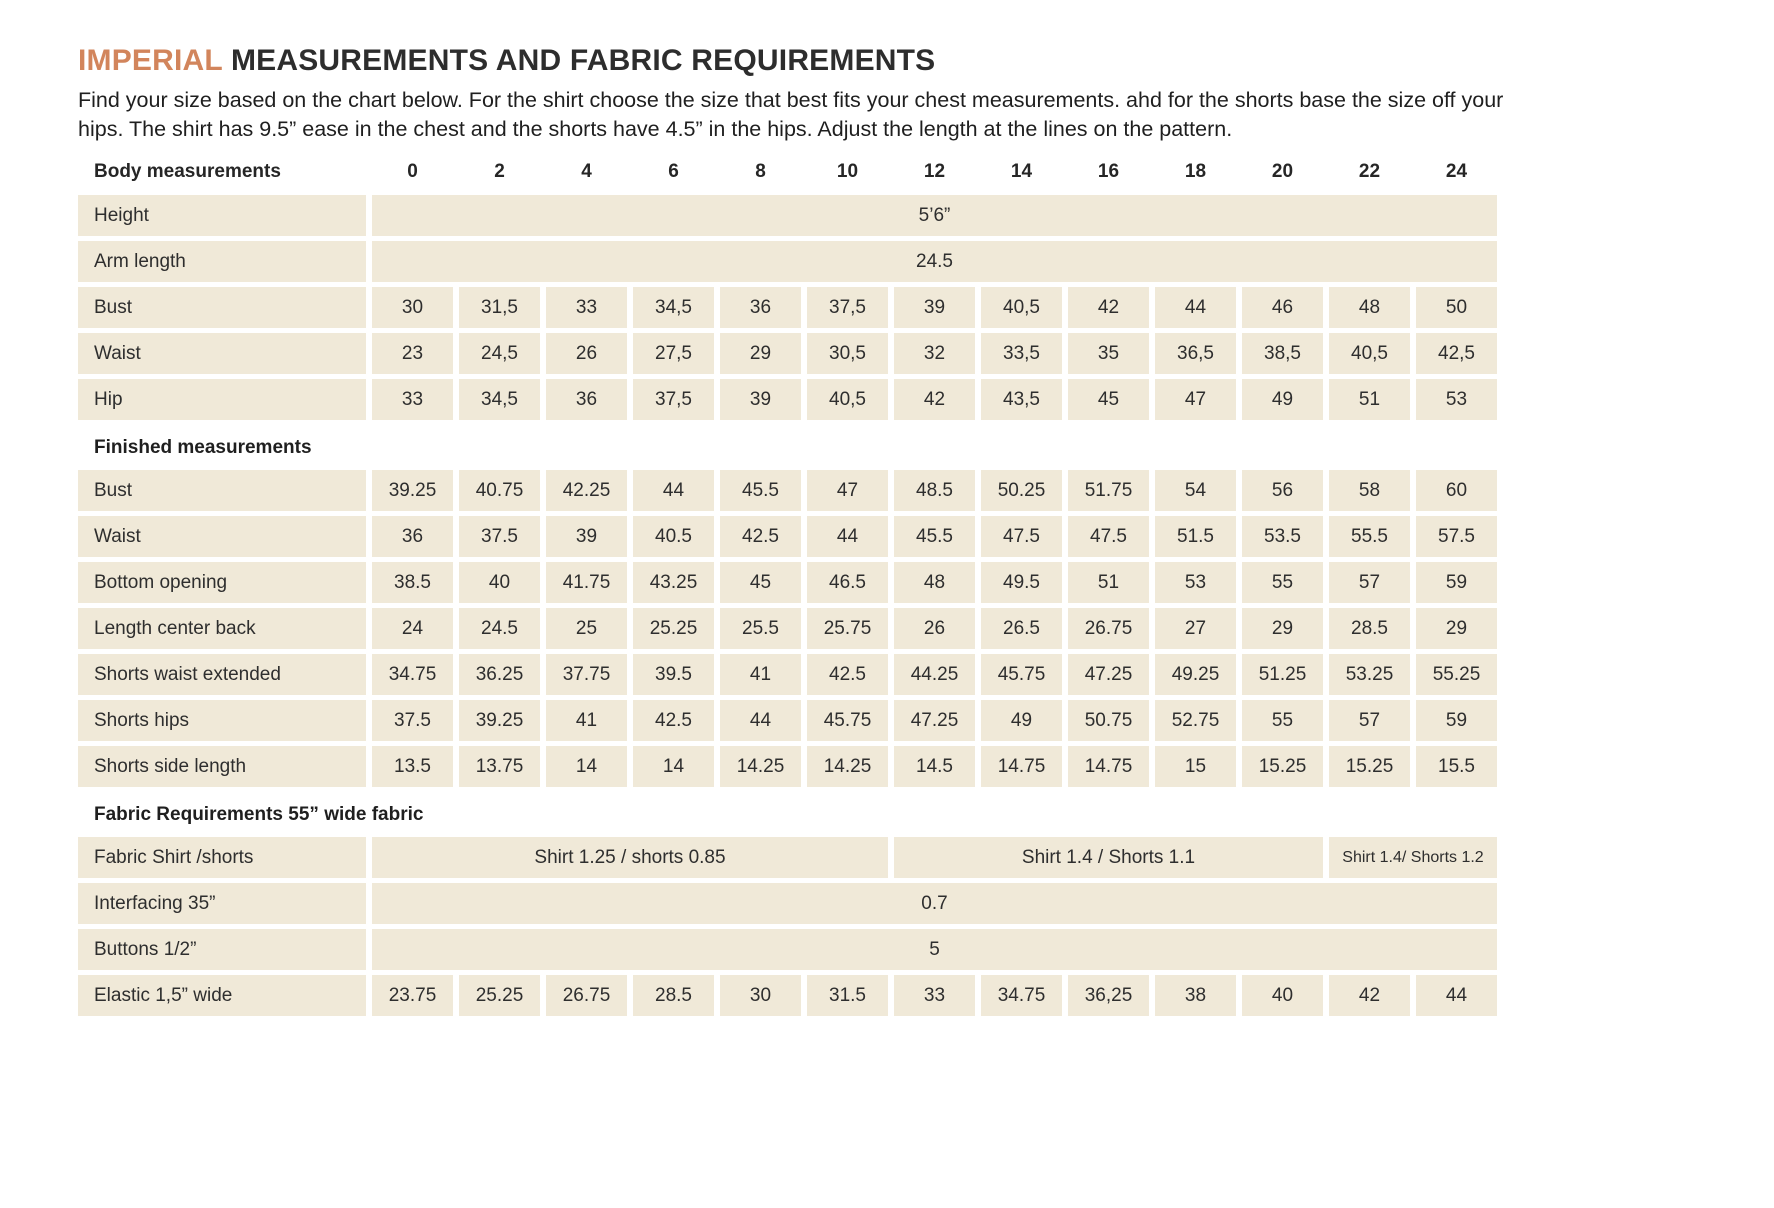  What do you see at coordinates (499, 354) in the screenshot?
I see `value-cell: 24,5` at bounding box center [499, 354].